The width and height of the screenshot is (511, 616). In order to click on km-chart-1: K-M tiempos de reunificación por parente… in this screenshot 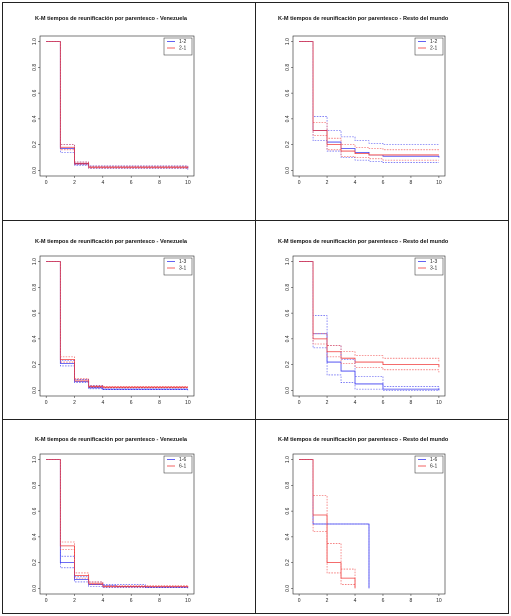, I will do `click(113, 101)`.